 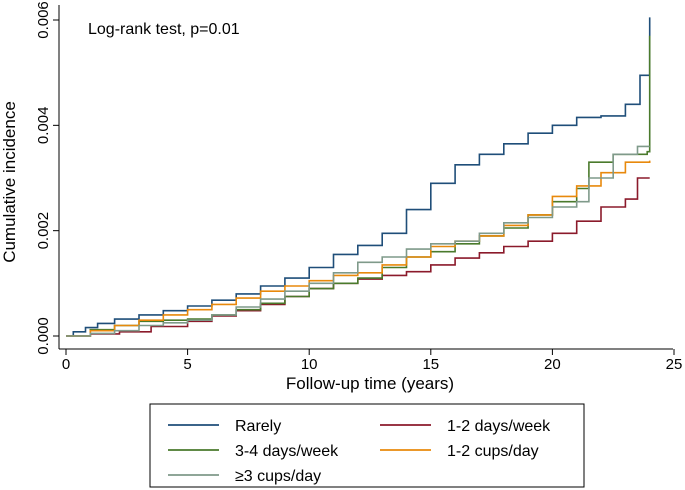 What do you see at coordinates (552, 364) in the screenshot?
I see `x-tick-label: 20` at bounding box center [552, 364].